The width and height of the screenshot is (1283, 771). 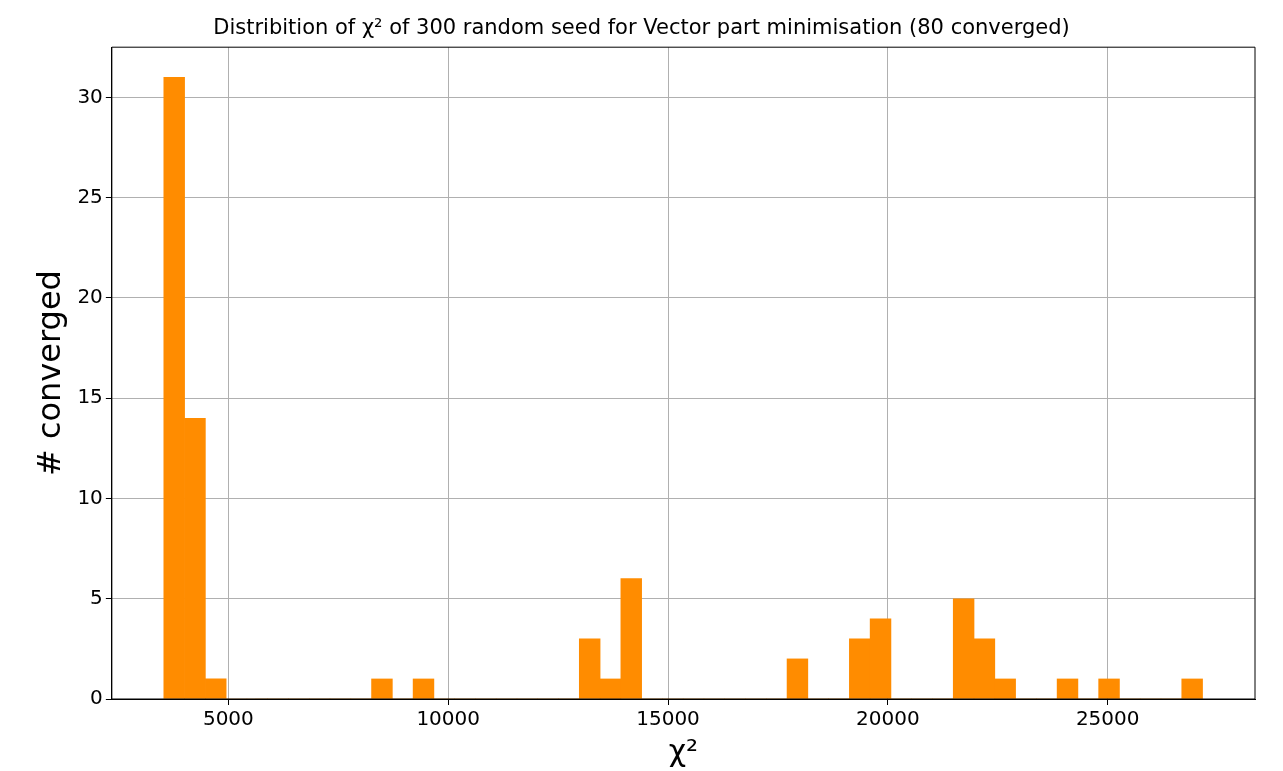 I want to click on x-tick-label: 15000, so click(x=668, y=718).